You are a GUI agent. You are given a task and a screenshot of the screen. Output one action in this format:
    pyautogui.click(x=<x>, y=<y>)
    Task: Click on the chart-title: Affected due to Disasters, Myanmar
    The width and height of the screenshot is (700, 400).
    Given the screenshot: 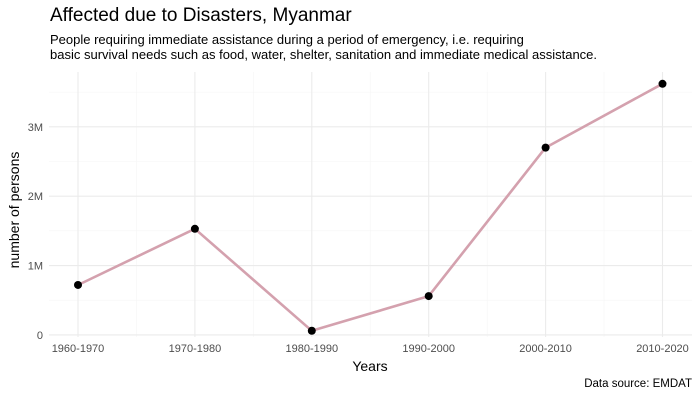 What is the action you would take?
    pyautogui.click(x=201, y=15)
    